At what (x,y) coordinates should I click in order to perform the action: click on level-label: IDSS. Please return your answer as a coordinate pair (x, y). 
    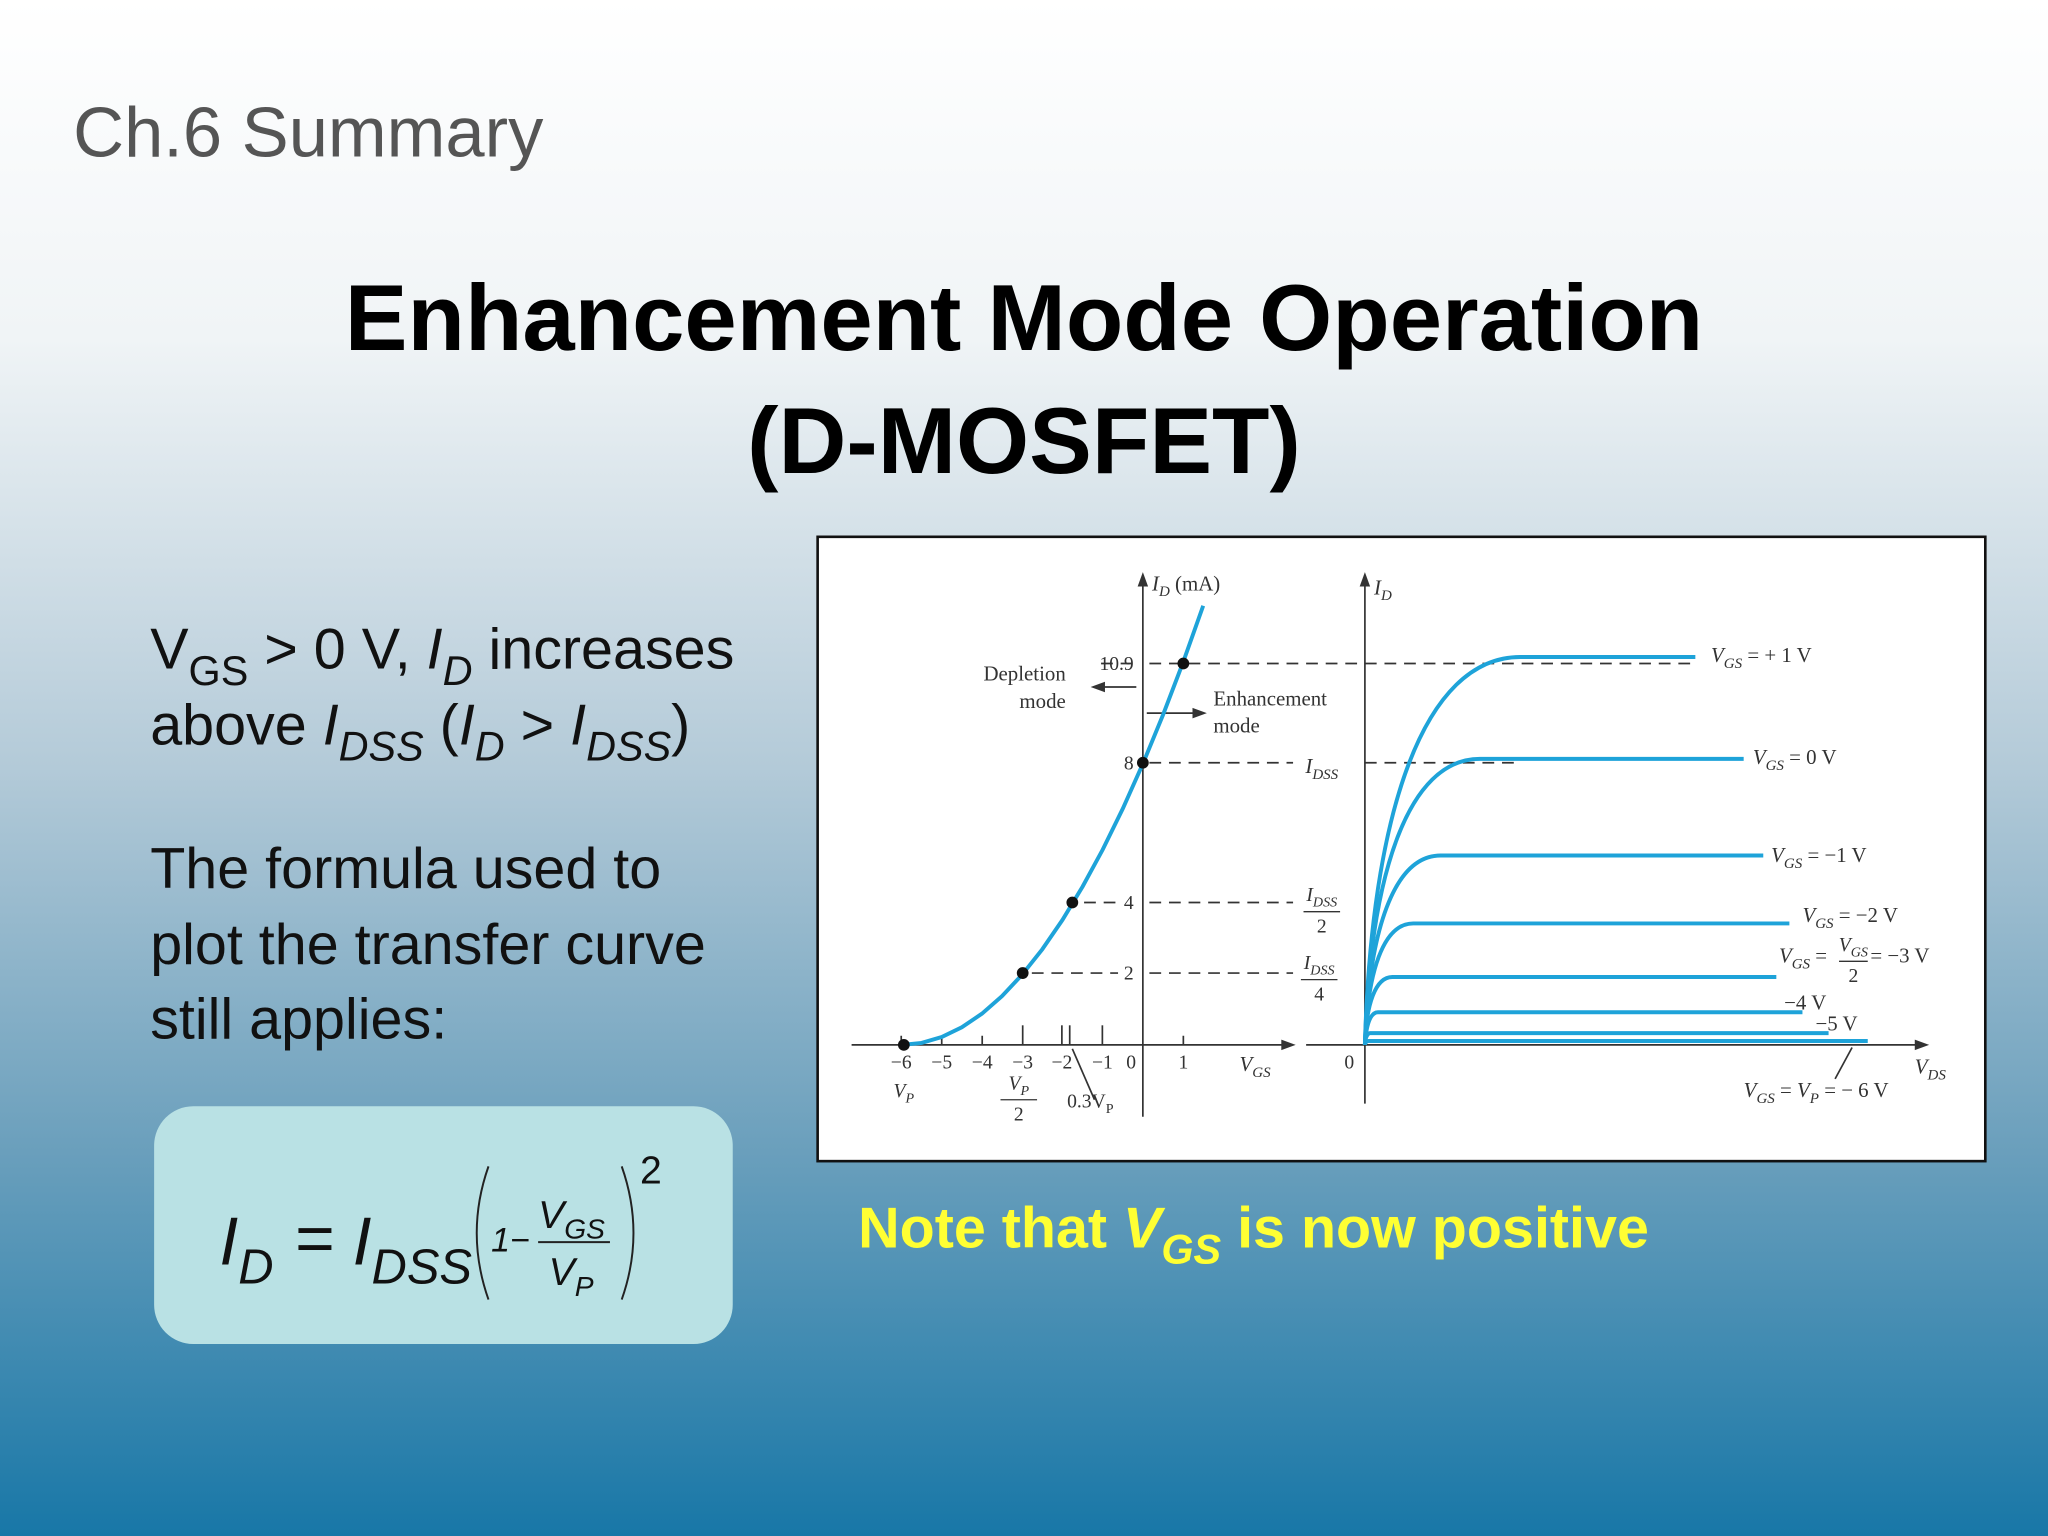
    Looking at the image, I should click on (1321, 768).